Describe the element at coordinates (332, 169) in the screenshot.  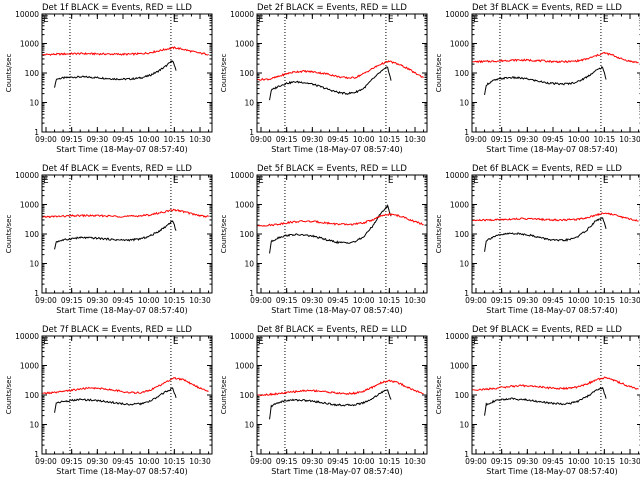
I see `chart-title: Det 5f BLACK = Events, RED = LLD` at that location.